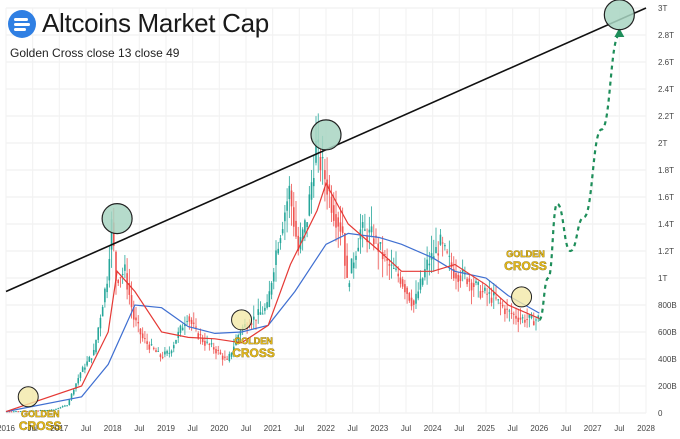 This screenshot has height=439, width=680. I want to click on title-bar: Altcoins Market Cap, so click(138, 23).